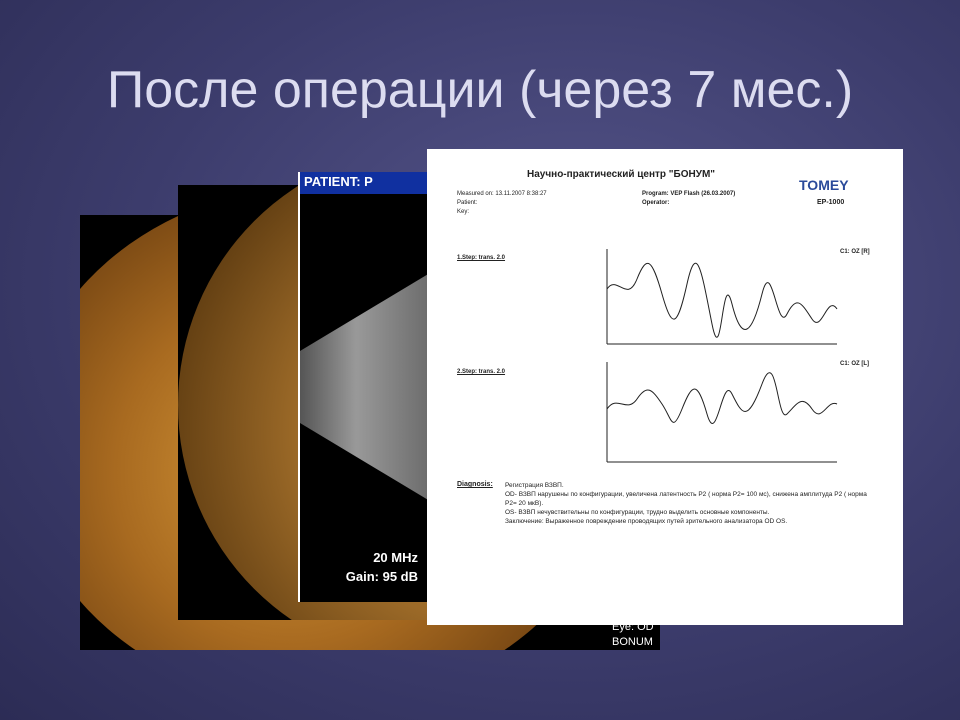  Describe the element at coordinates (475, 484) in the screenshot. I see `diagnosis-label: Diagnosis:` at that location.